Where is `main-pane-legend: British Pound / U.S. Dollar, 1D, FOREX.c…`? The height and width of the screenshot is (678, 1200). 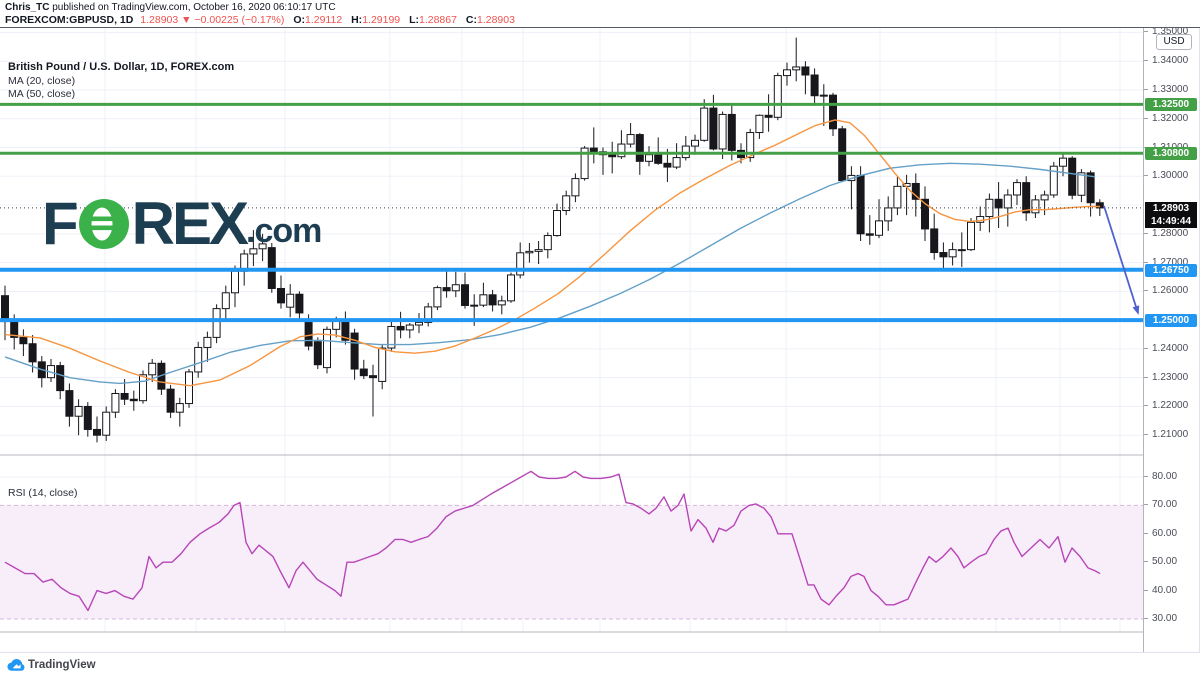 main-pane-legend: British Pound / U.S. Dollar, 1D, FOREX.c… is located at coordinates (121, 81).